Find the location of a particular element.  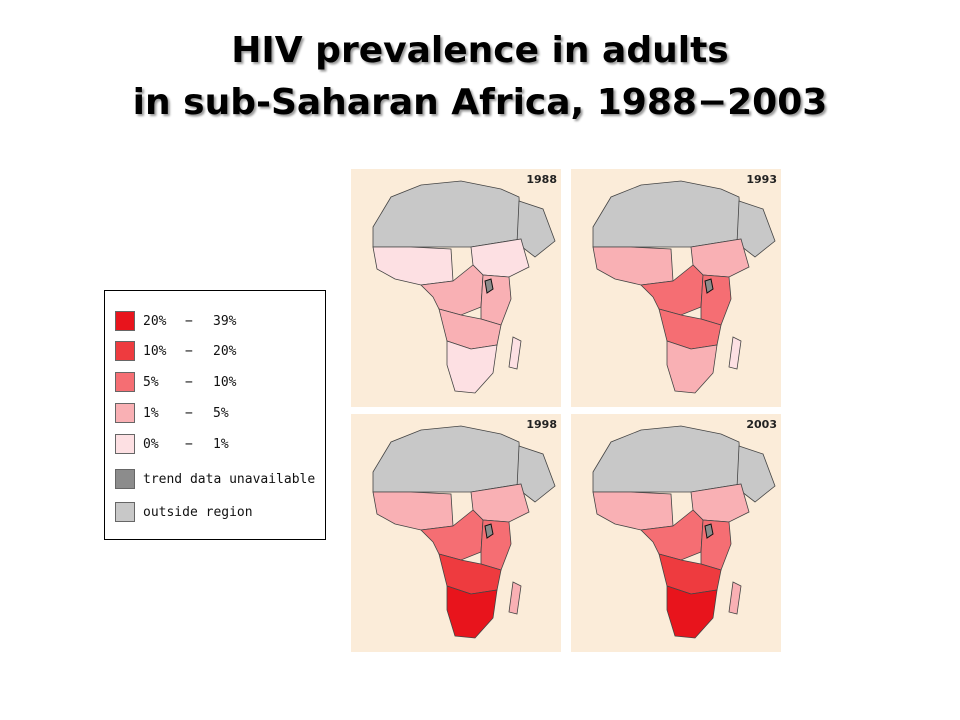

map-panel-3: 1998 is located at coordinates (456, 533).